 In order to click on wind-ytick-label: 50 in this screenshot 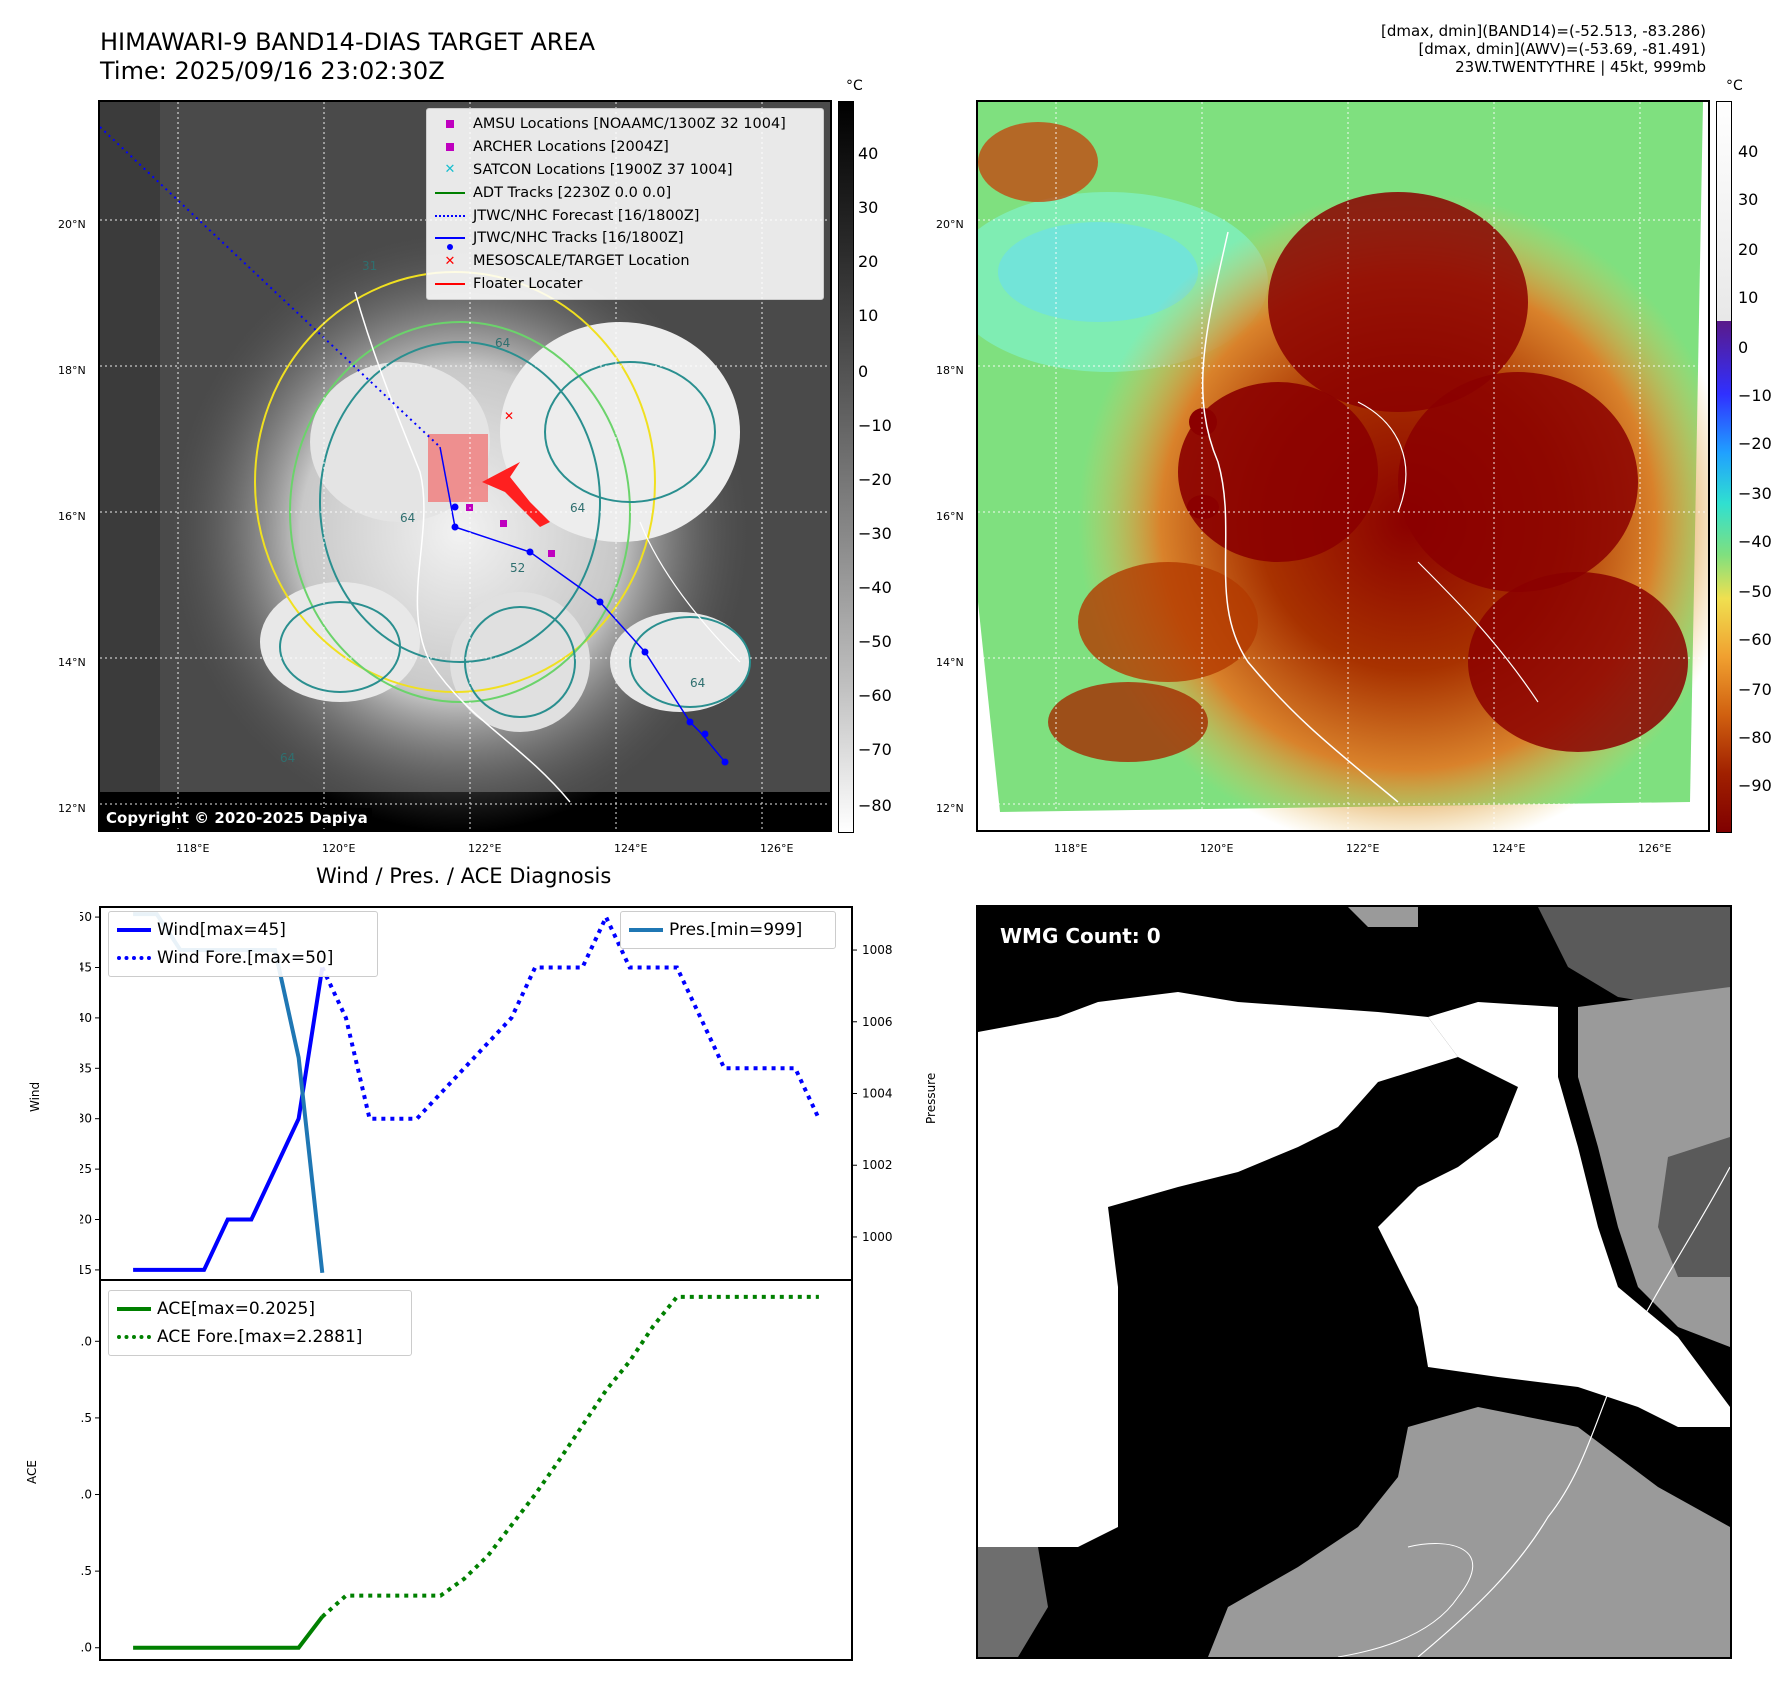, I will do `click(86, 917)`.